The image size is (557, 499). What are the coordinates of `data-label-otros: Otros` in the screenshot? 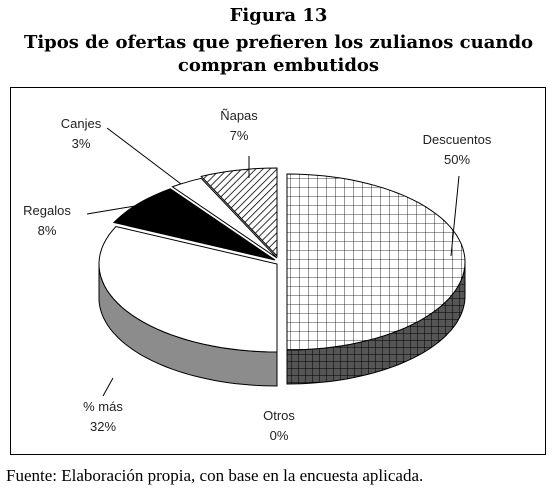 It's located at (279, 415).